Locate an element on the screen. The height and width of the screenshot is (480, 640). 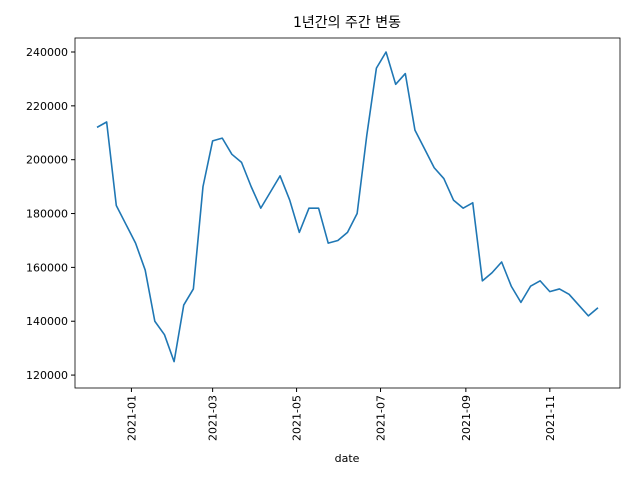
y-tick-label: 240000 is located at coordinates (47, 52).